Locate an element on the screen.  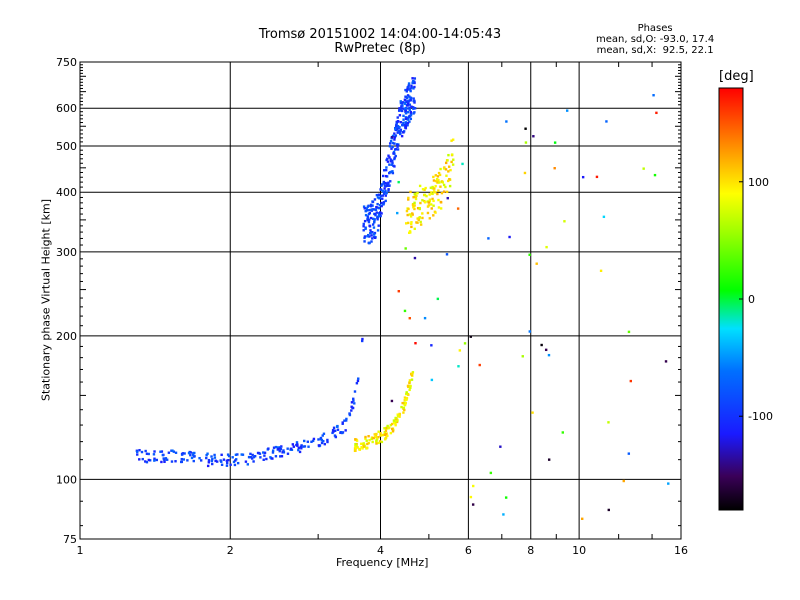
x-tick-label: 4 is located at coordinates (380, 550).